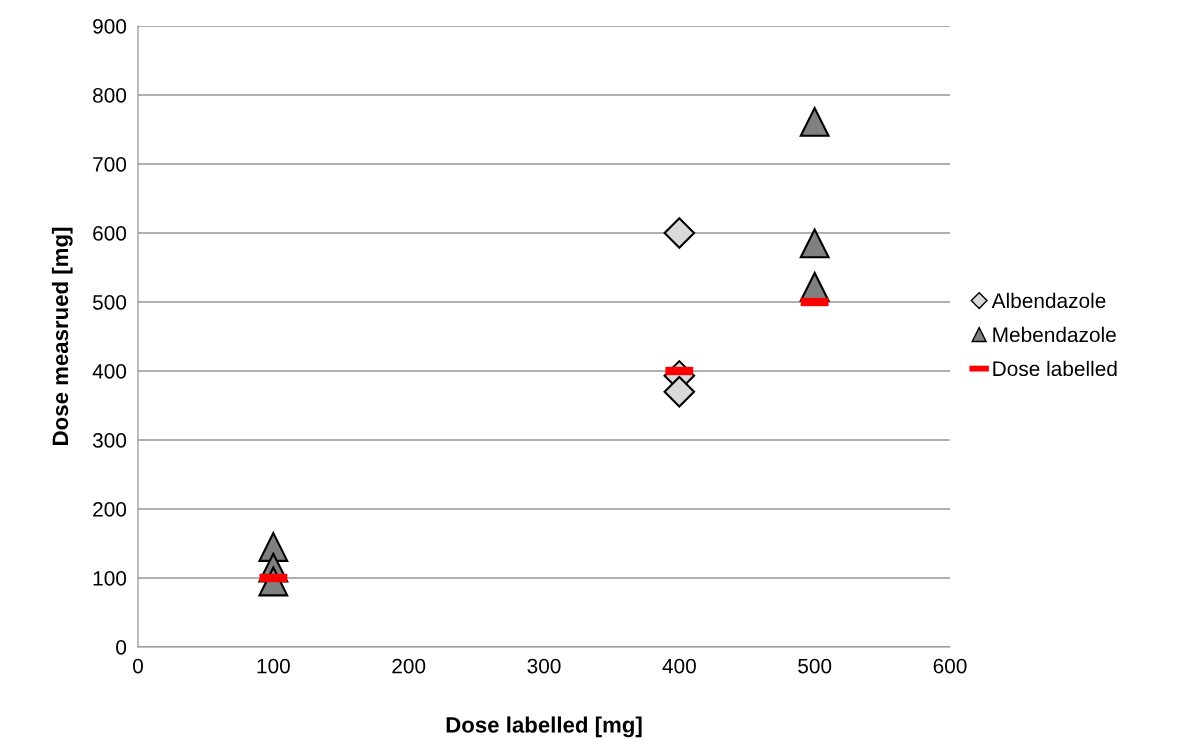 This screenshot has width=1190, height=747. What do you see at coordinates (109, 371) in the screenshot?
I see `y-tick-label: 400` at bounding box center [109, 371].